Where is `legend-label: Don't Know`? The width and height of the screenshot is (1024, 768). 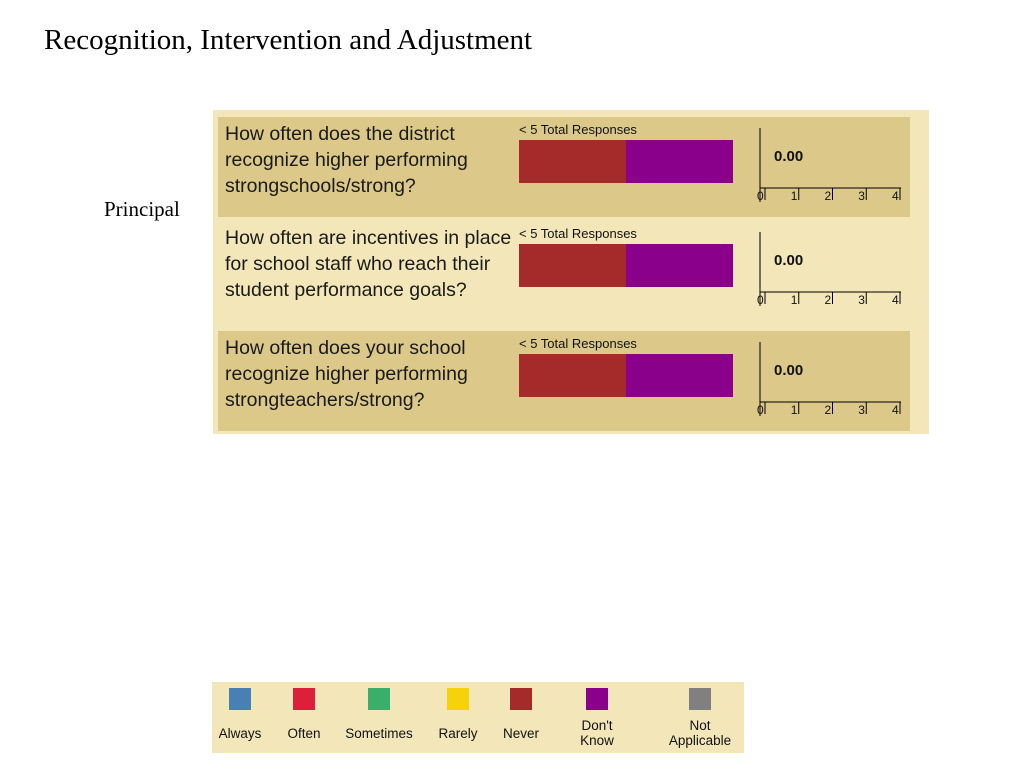
legend-label: Don't Know is located at coordinates (597, 733).